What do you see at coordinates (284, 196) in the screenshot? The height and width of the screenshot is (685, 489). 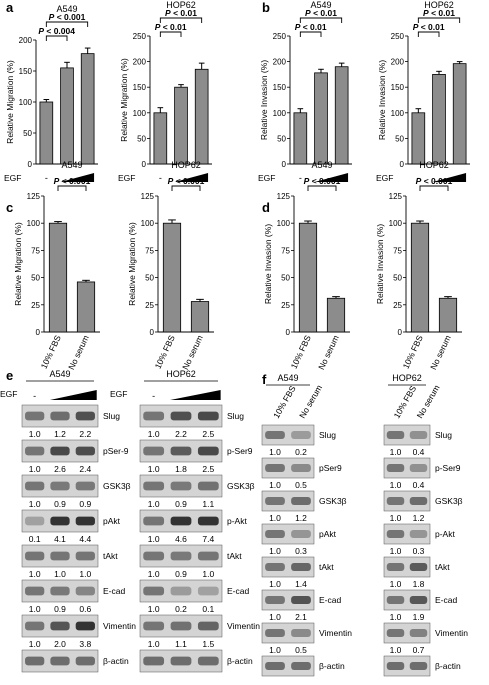 I see `y-tick-label: 125` at bounding box center [284, 196].